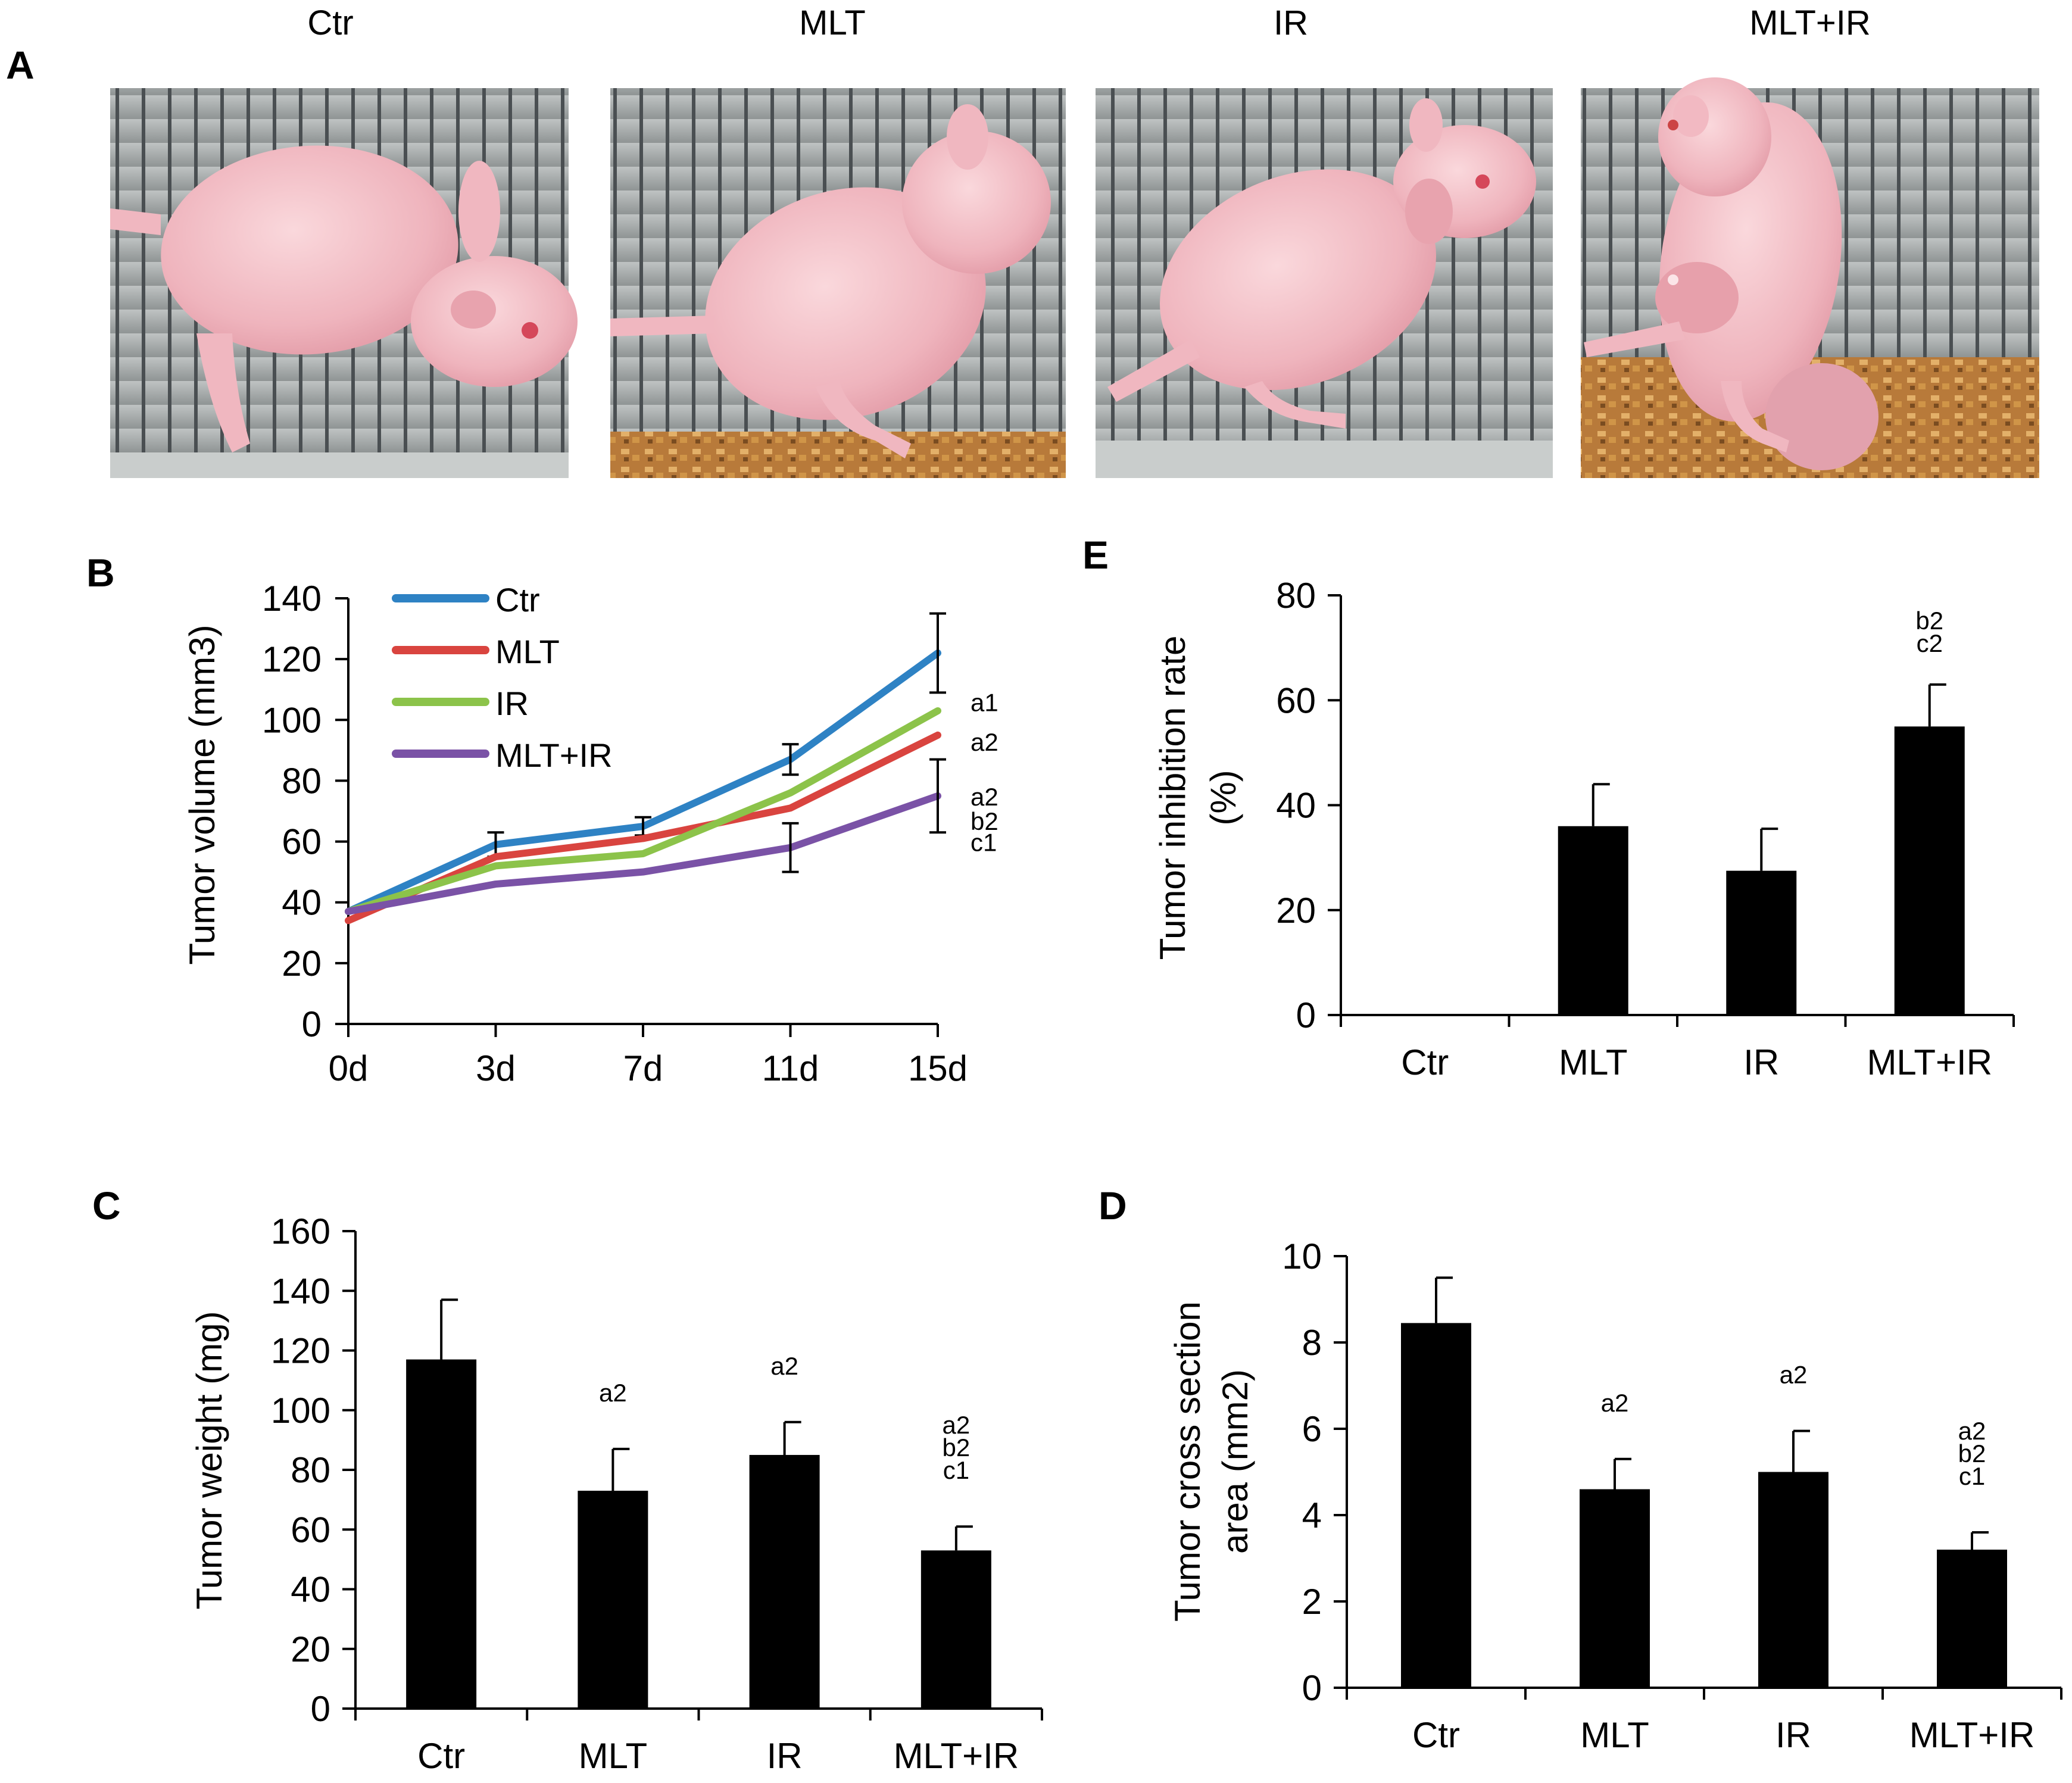  Describe the element at coordinates (300, 1231) in the screenshot. I see `y-tick-label: 160` at that location.